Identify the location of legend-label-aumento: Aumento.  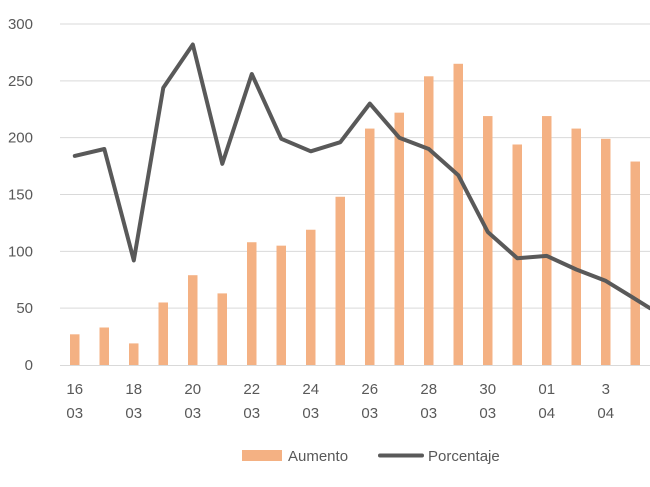
(318, 456).